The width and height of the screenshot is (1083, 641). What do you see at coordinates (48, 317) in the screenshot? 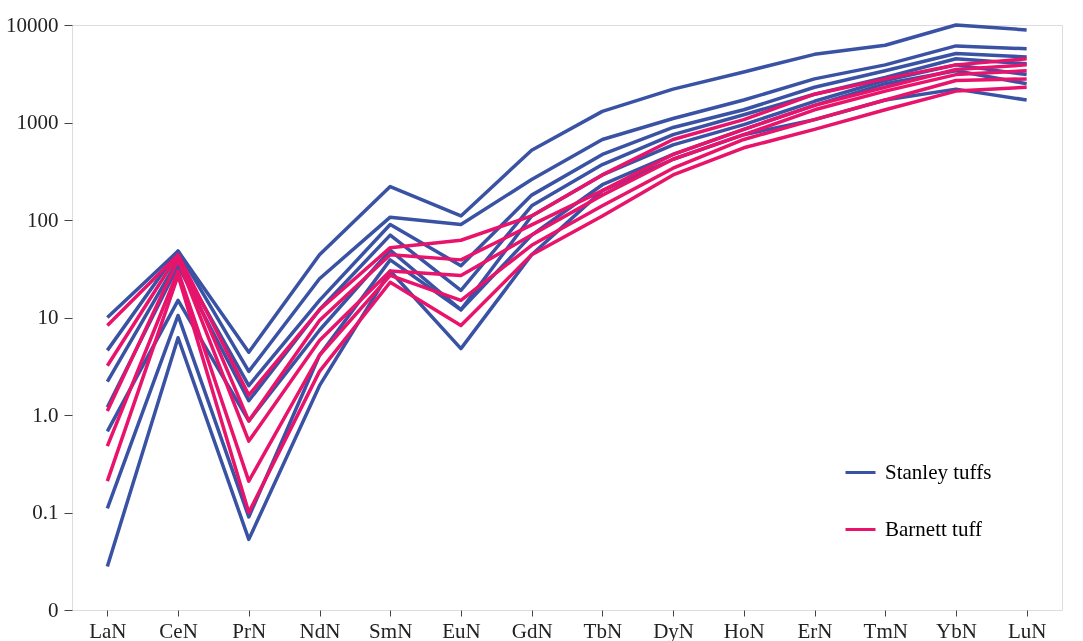
I see `y-tick-label: 10` at bounding box center [48, 317].